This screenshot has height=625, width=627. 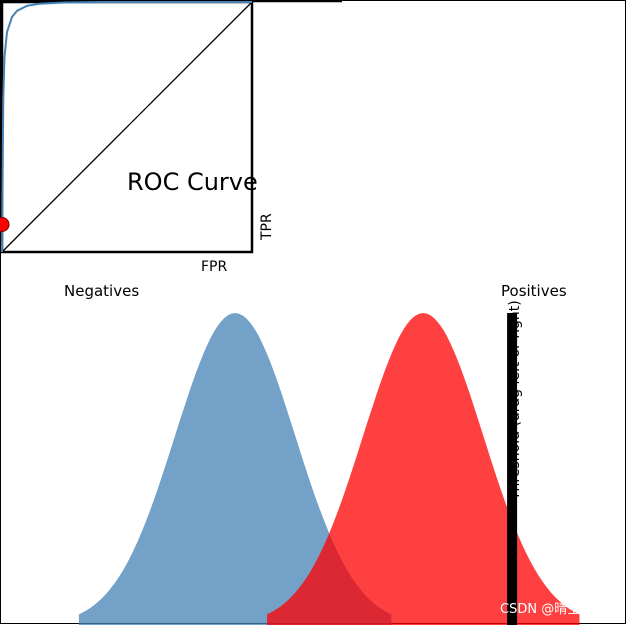 I want to click on positives-label: Positives, so click(x=534, y=291).